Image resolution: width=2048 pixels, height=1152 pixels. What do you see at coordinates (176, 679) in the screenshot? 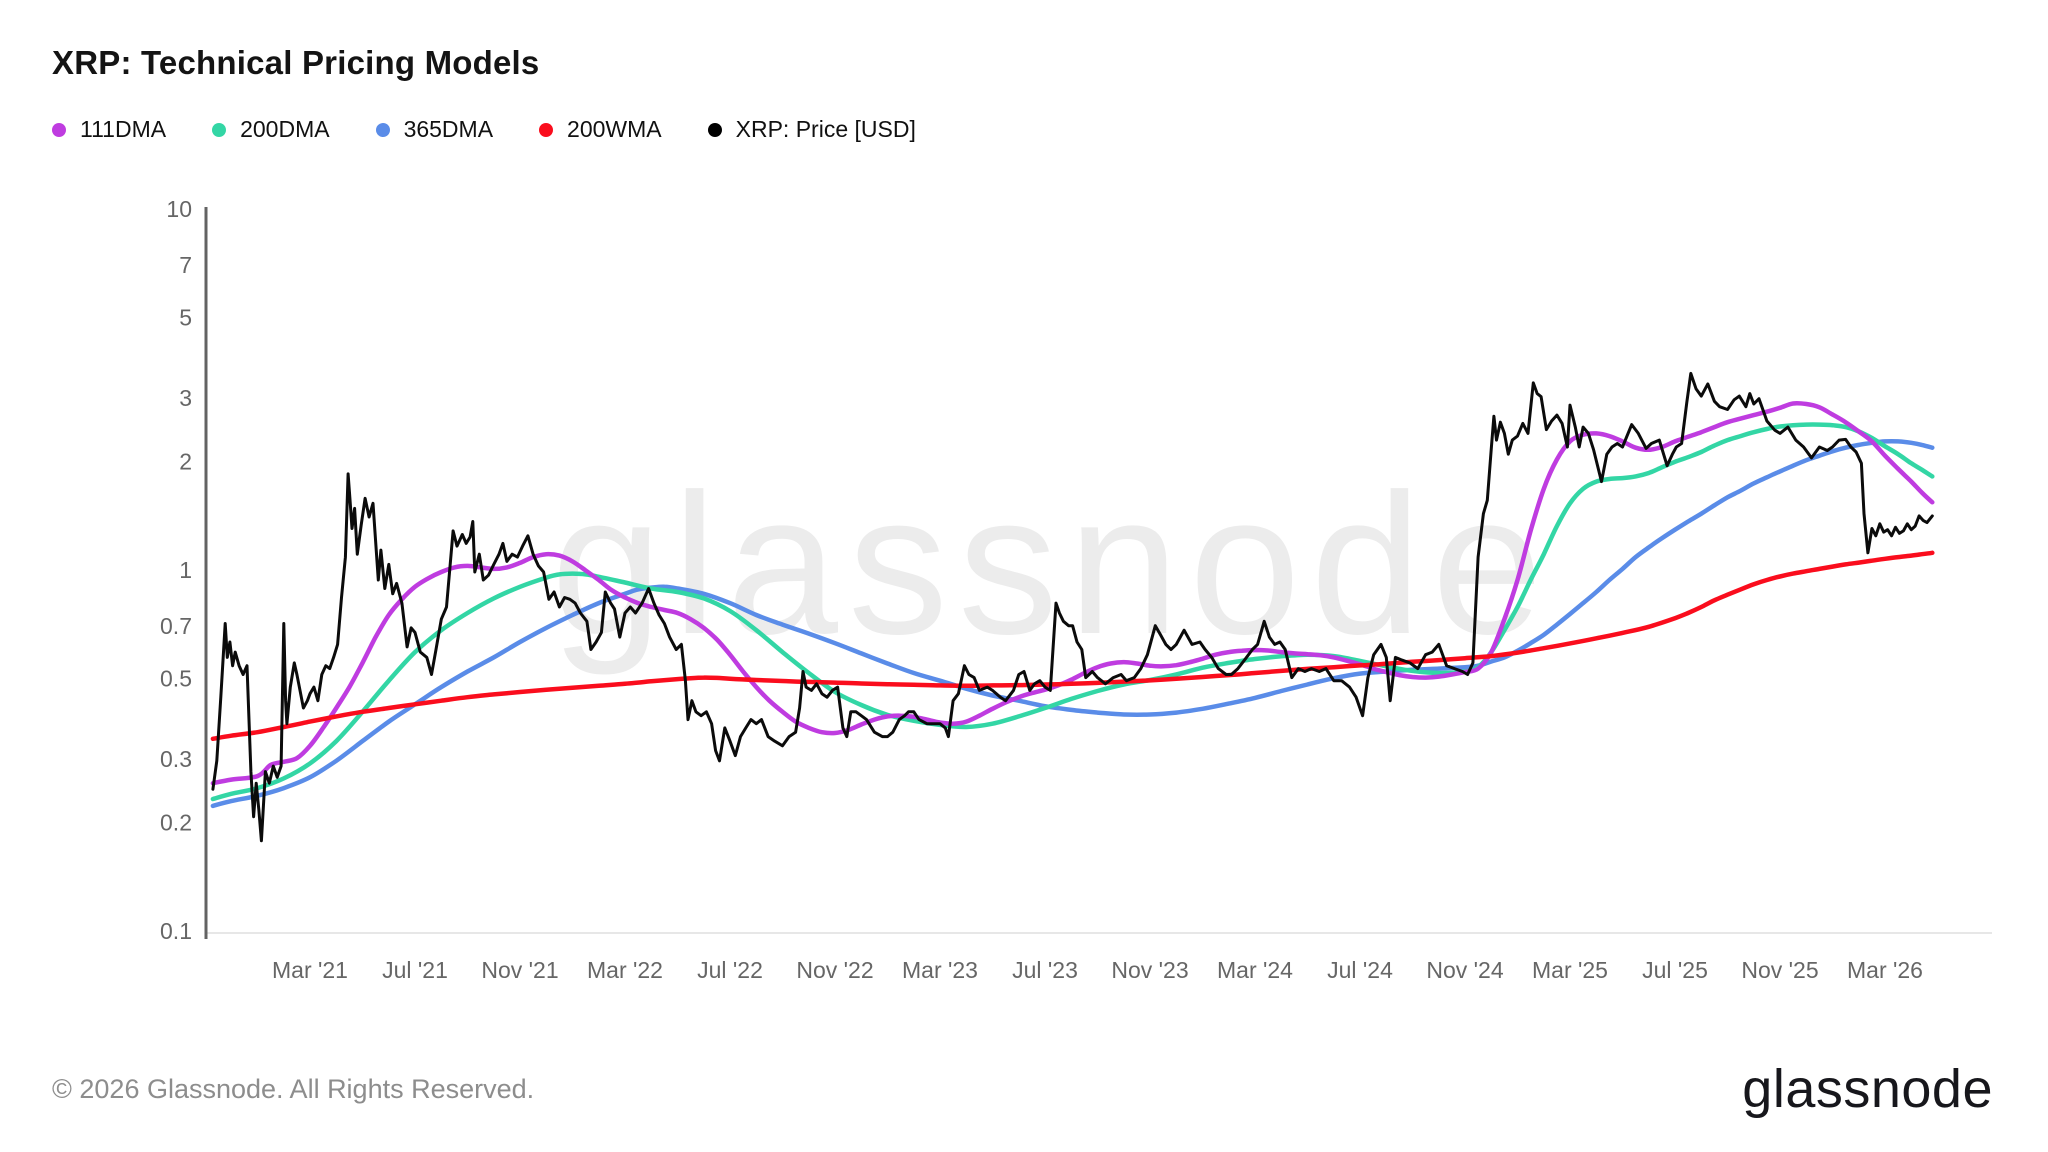
I see `y-tick-label: 0.5` at bounding box center [176, 679].